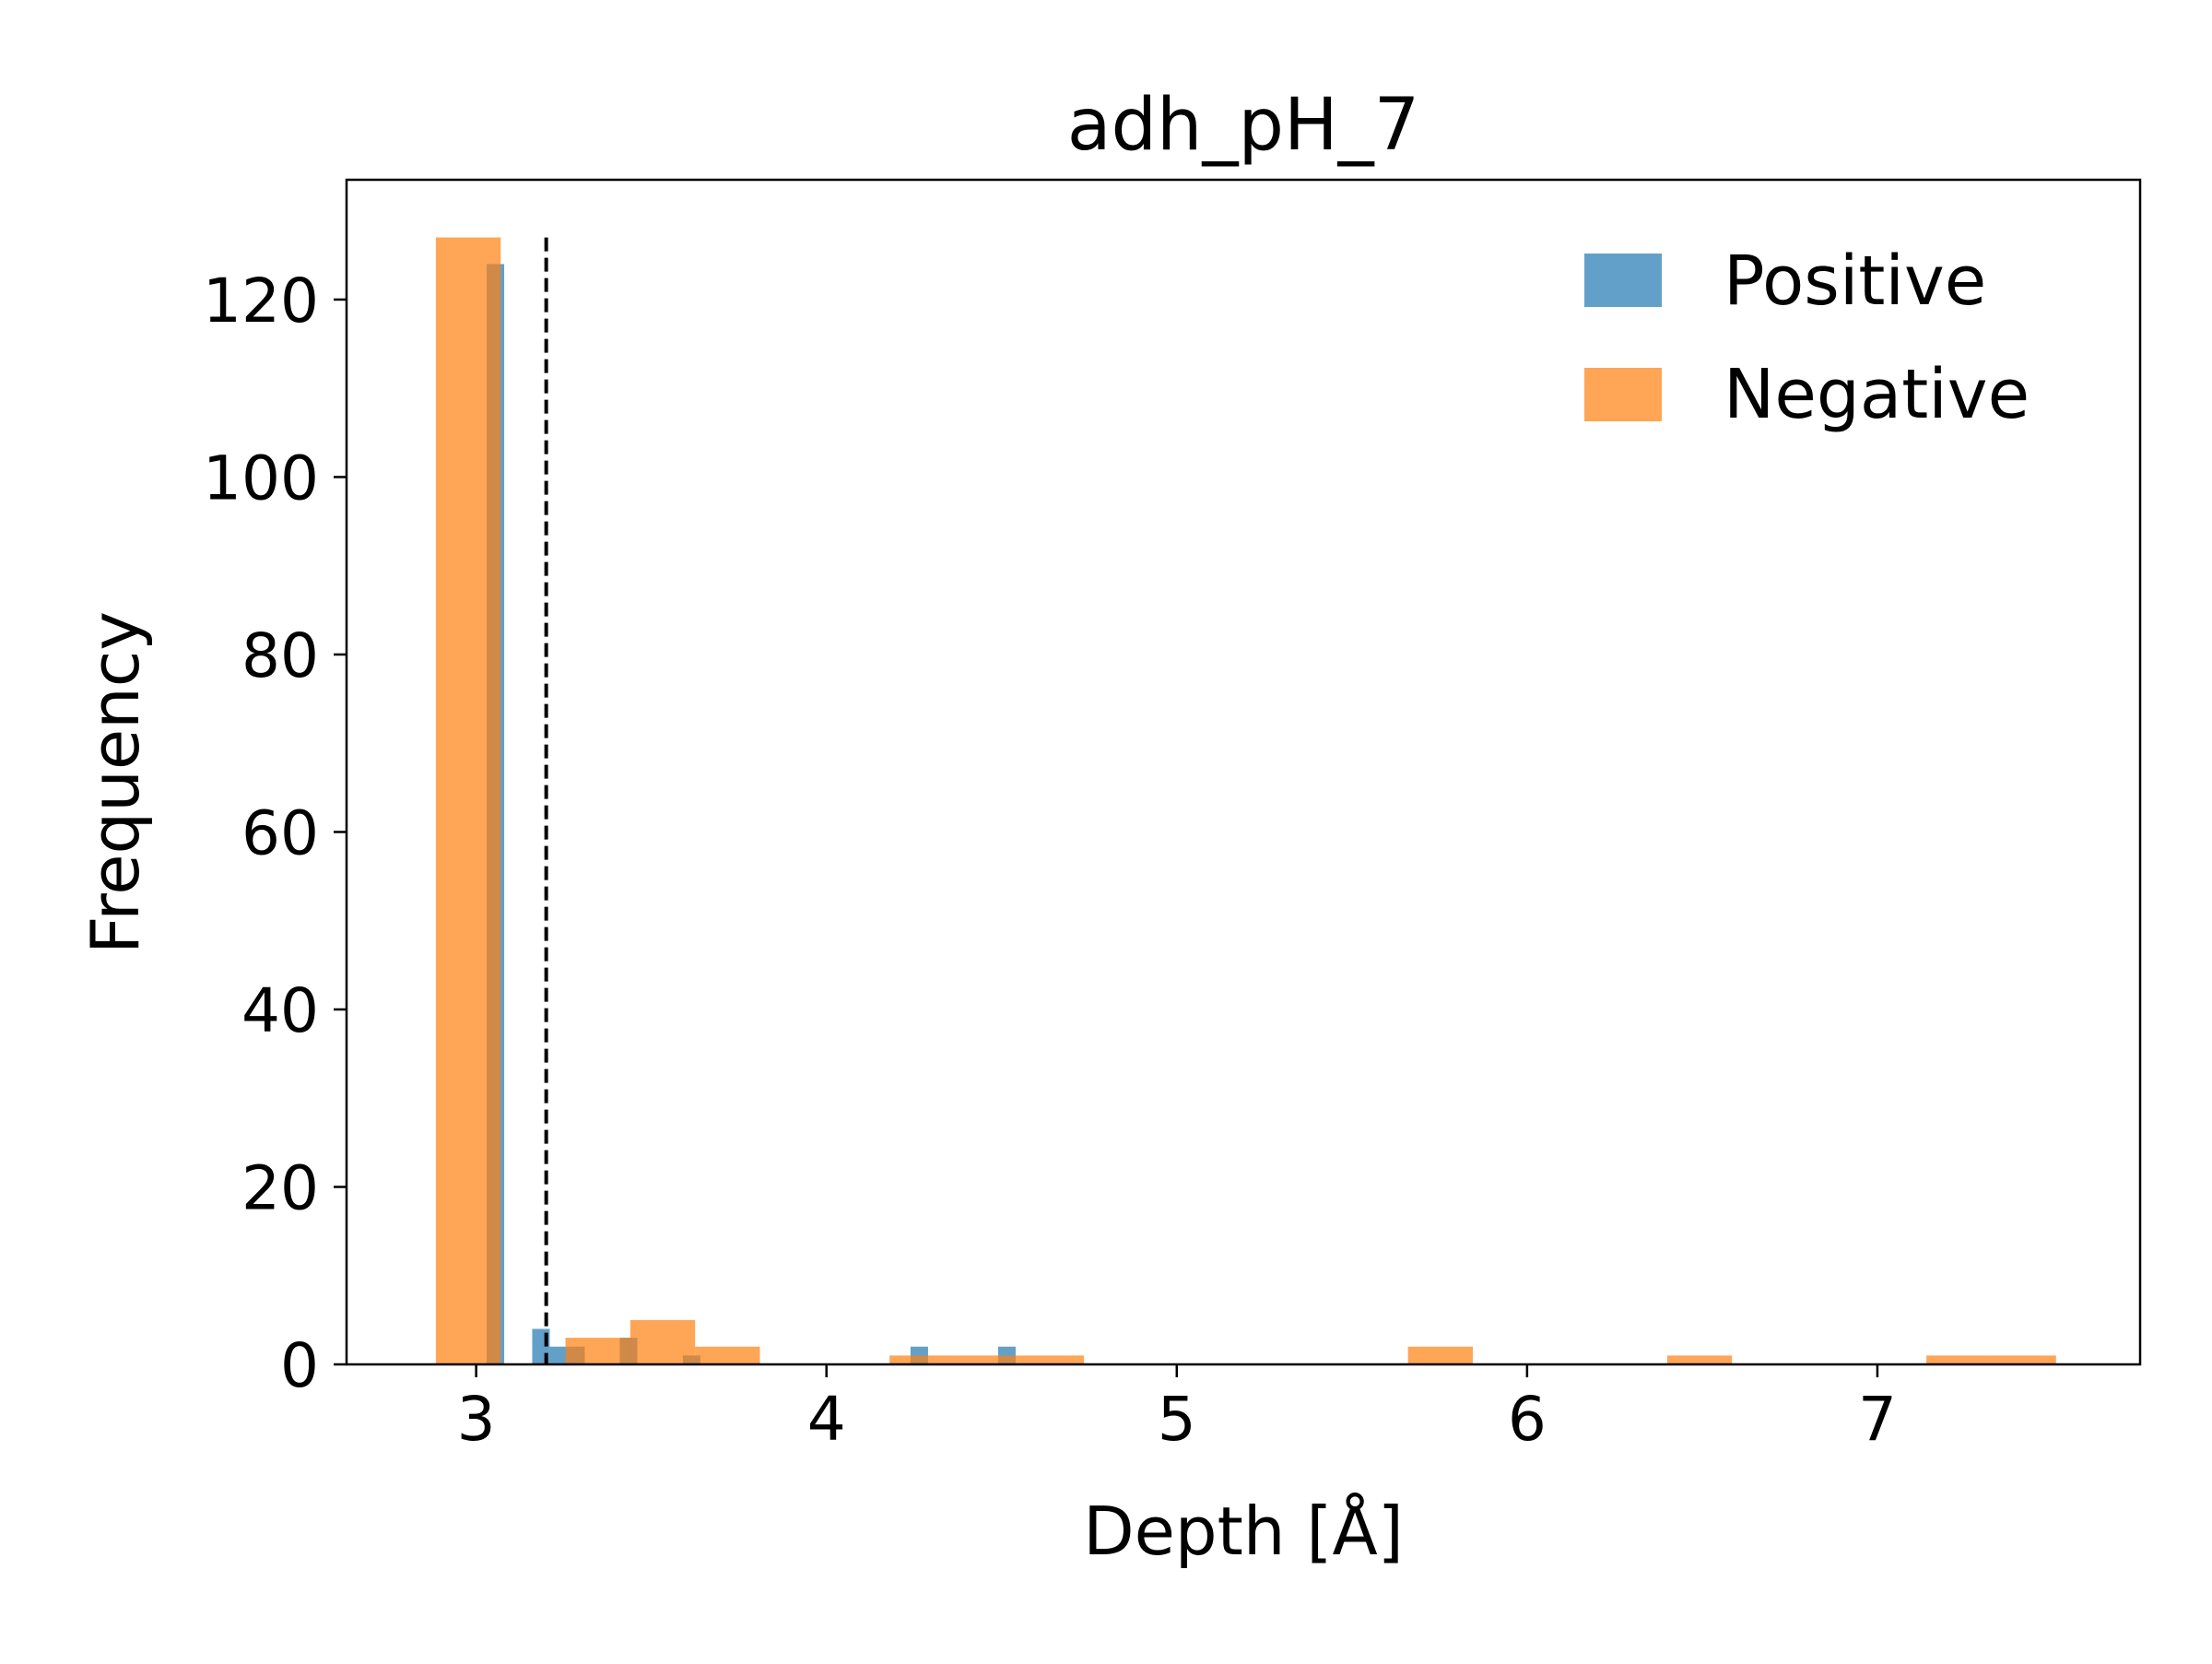 This screenshot has height=1664, width=2212. Describe the element at coordinates (280, 832) in the screenshot. I see `y-tick-label: 60` at that location.